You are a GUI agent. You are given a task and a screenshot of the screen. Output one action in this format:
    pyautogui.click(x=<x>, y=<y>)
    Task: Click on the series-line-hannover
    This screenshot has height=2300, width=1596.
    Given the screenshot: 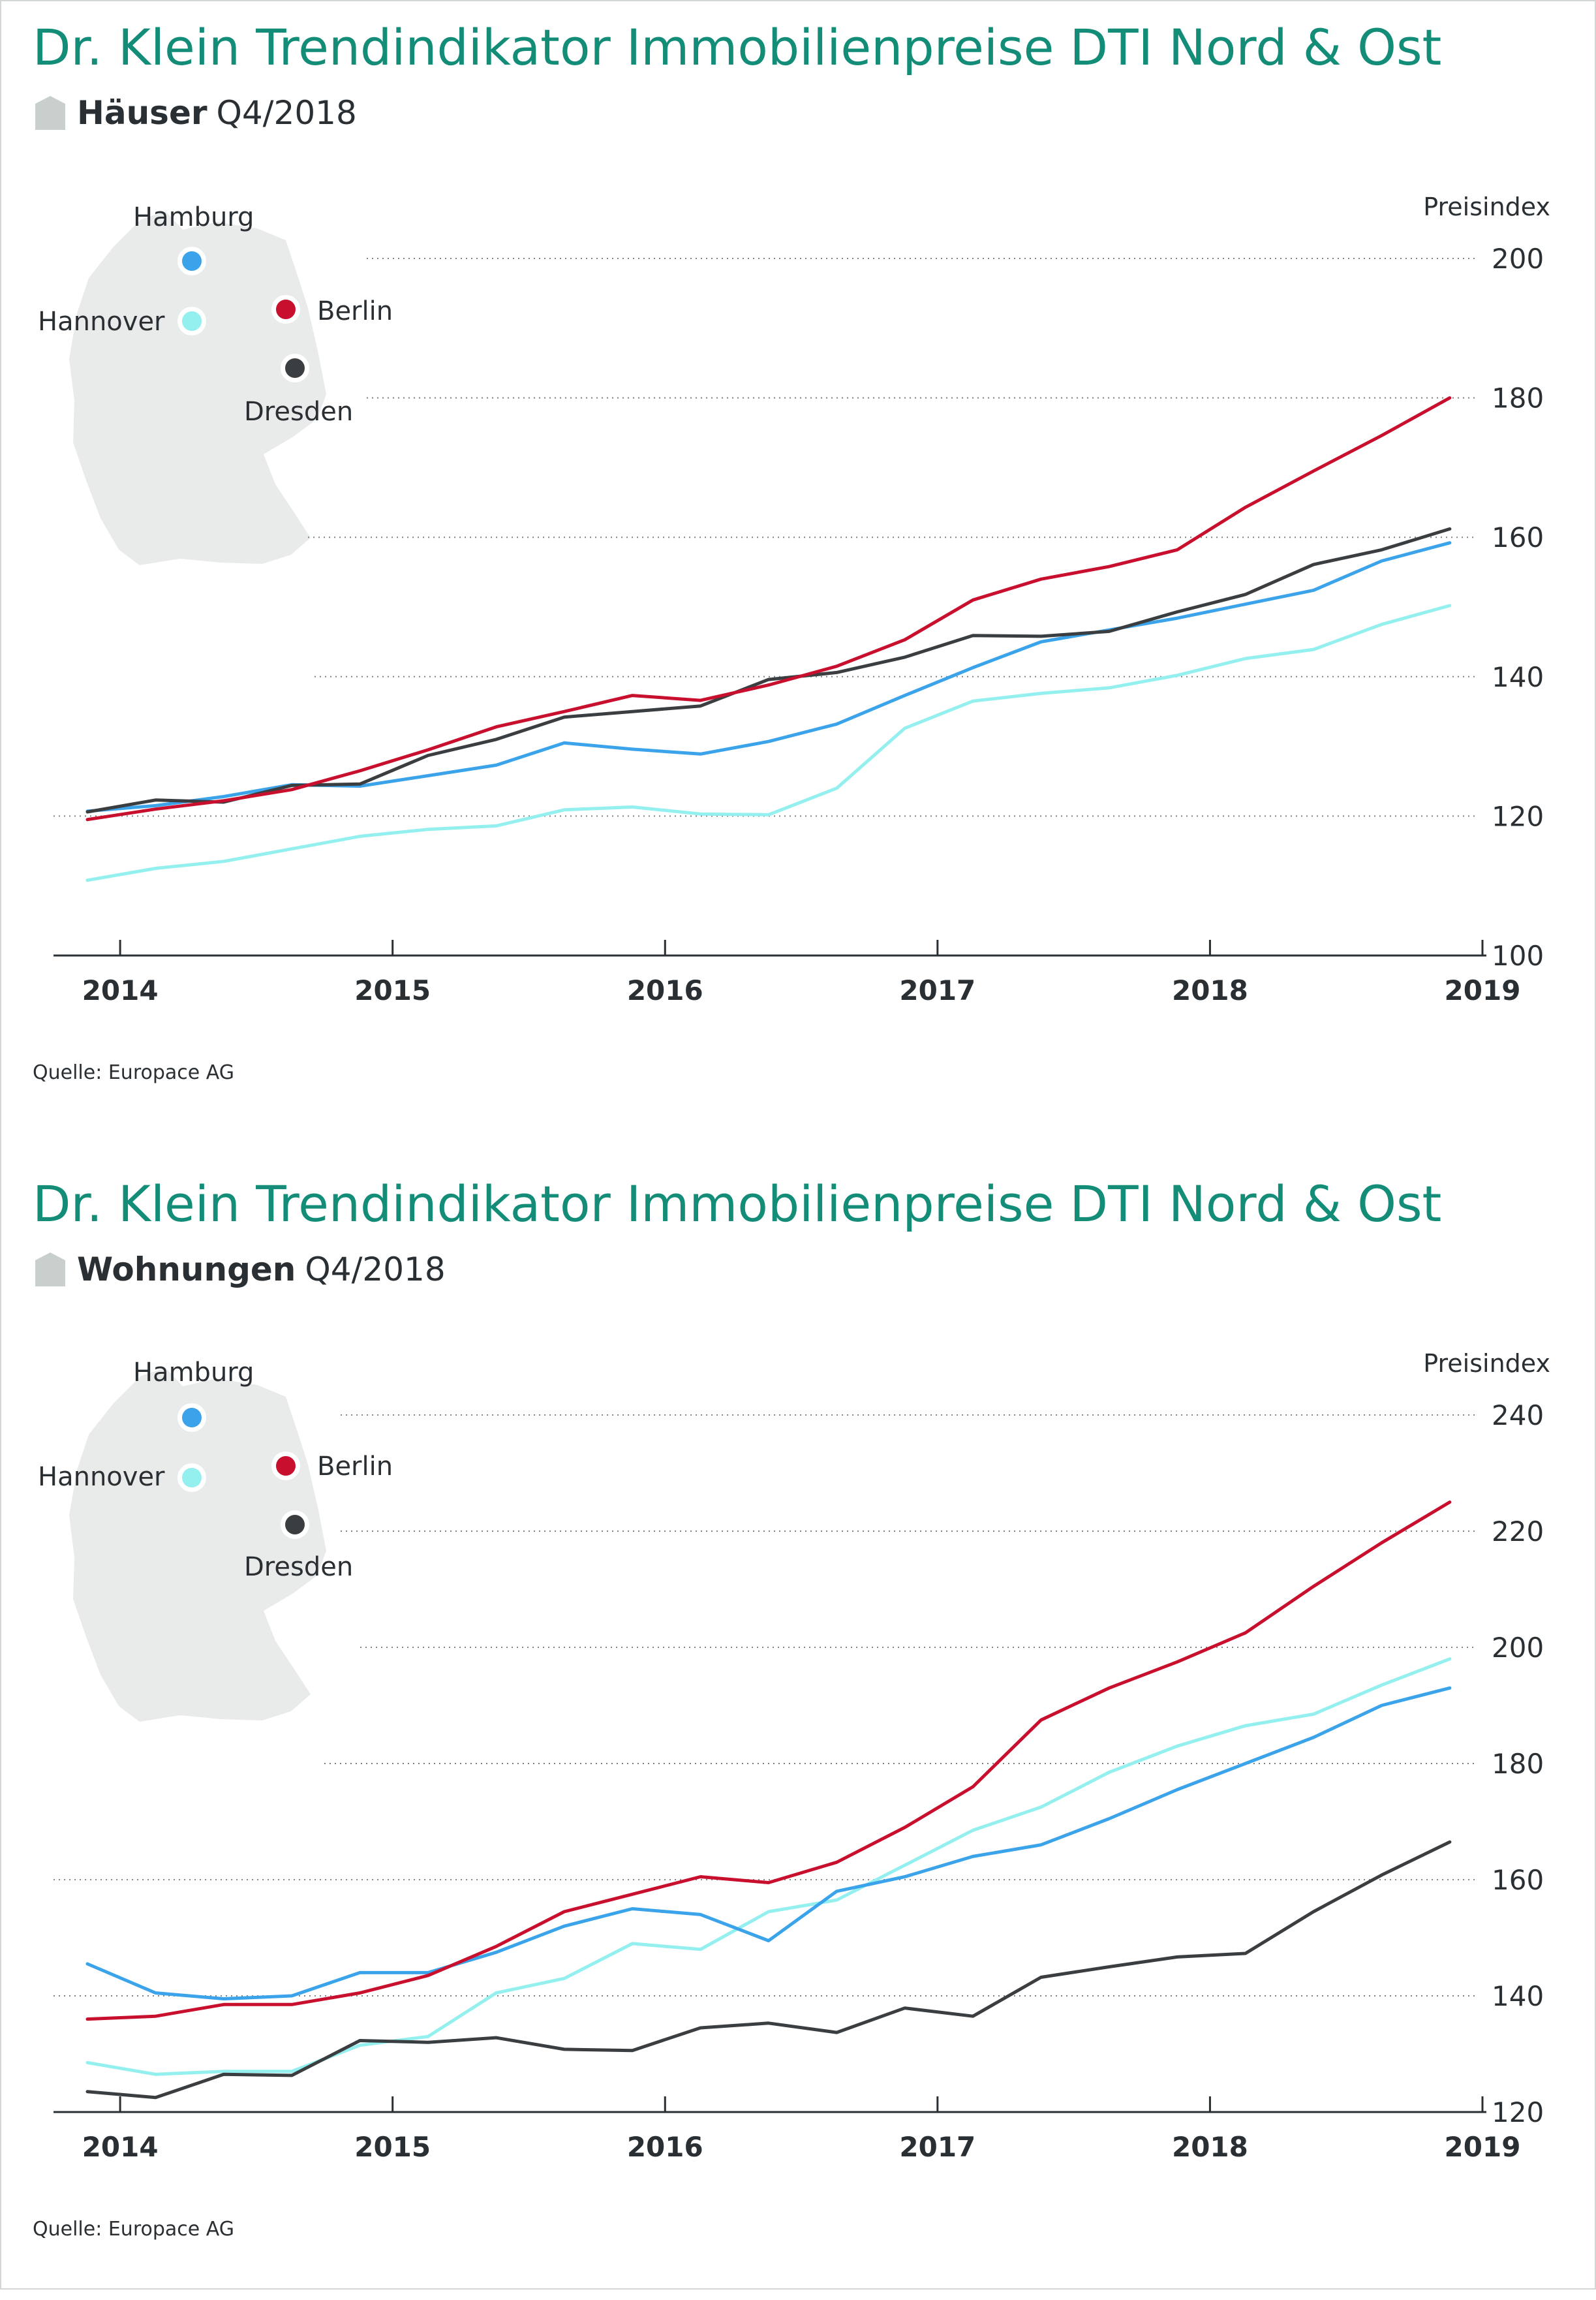 What is the action you would take?
    pyautogui.click(x=768, y=743)
    